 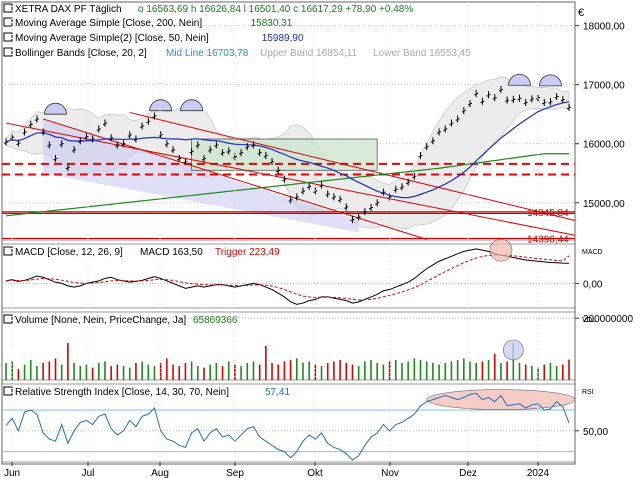 I want to click on x-tick-label: Dez, so click(x=468, y=473).